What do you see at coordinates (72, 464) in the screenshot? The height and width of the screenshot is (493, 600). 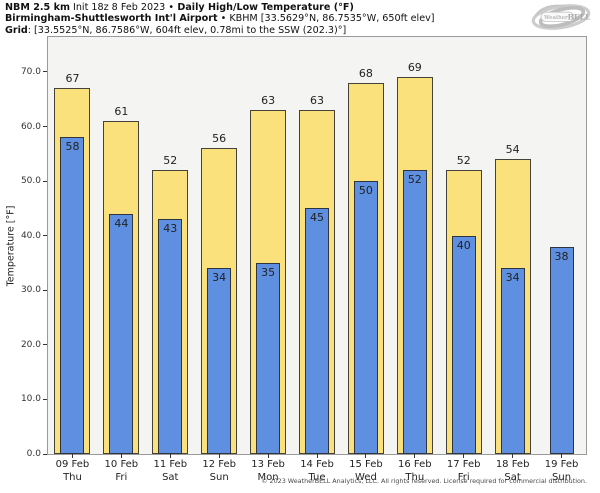 I see `x-label-date: 09 Feb` at bounding box center [72, 464].